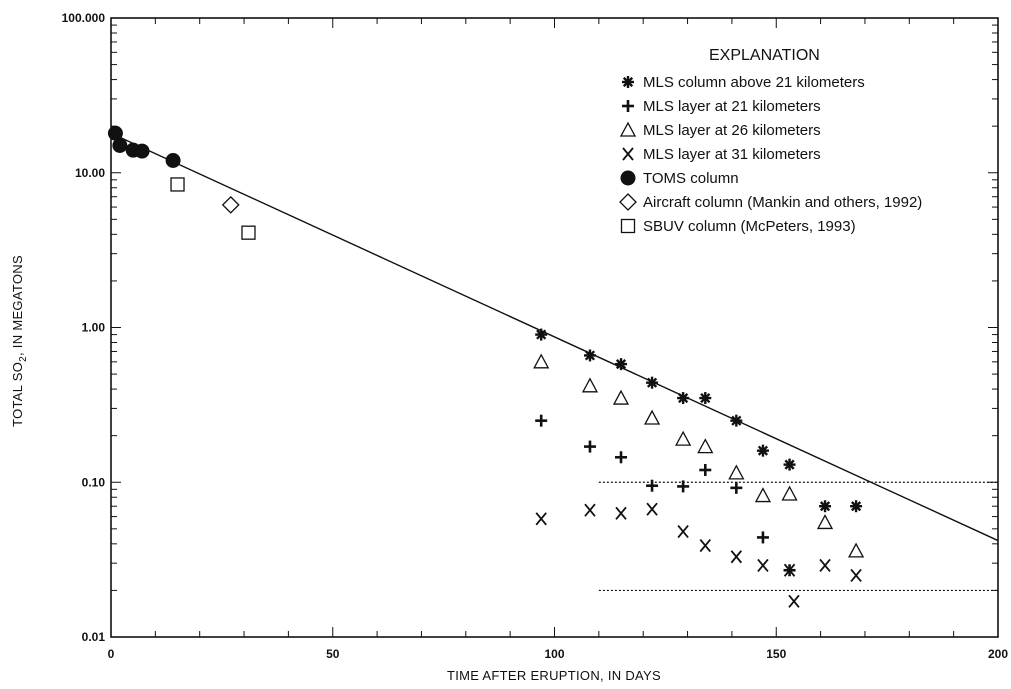 The width and height of the screenshot is (1011, 689). I want to click on y-tick-label: 0.01, so click(94, 637).